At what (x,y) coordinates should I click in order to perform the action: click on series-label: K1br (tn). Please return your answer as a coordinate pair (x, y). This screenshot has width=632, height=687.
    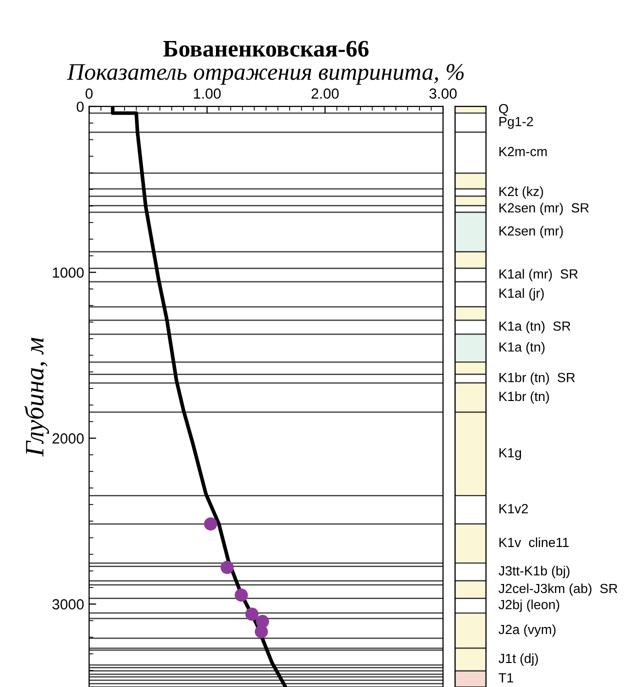
    Looking at the image, I should click on (524, 397).